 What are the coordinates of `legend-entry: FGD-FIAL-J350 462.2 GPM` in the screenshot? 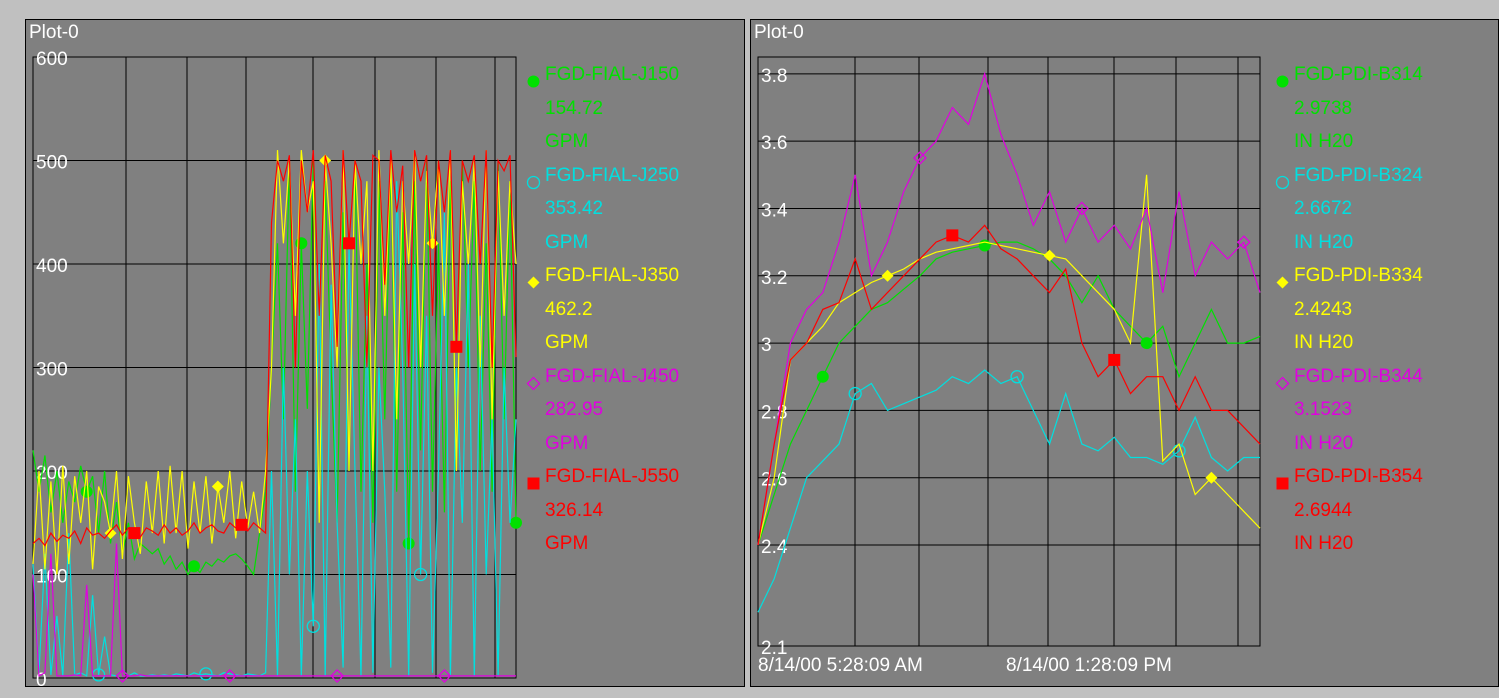 It's located at (602, 309).